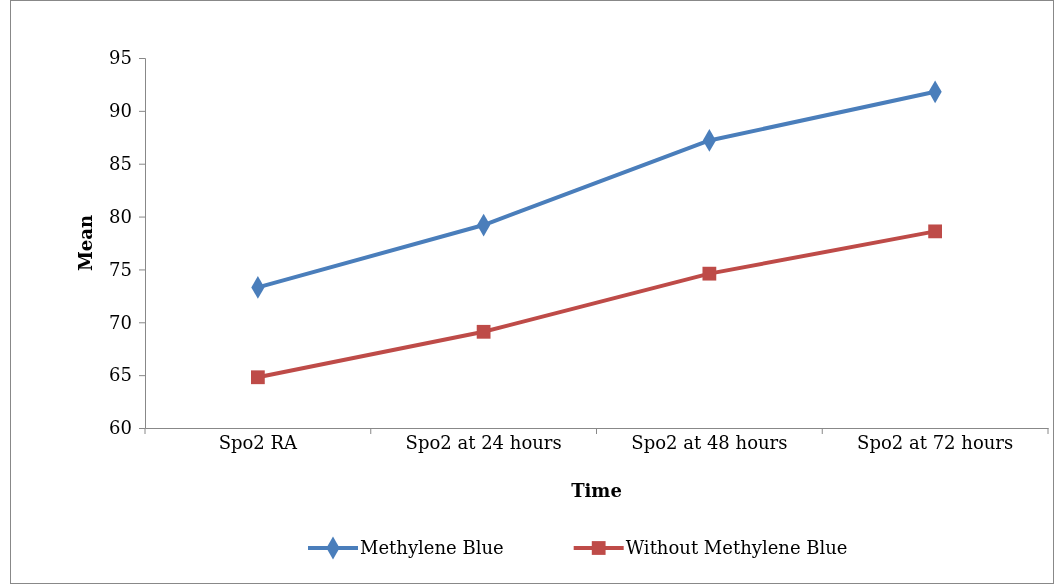 This screenshot has width=1055, height=585. Describe the element at coordinates (85, 243) in the screenshot. I see `y-axis-title: Mean` at that location.